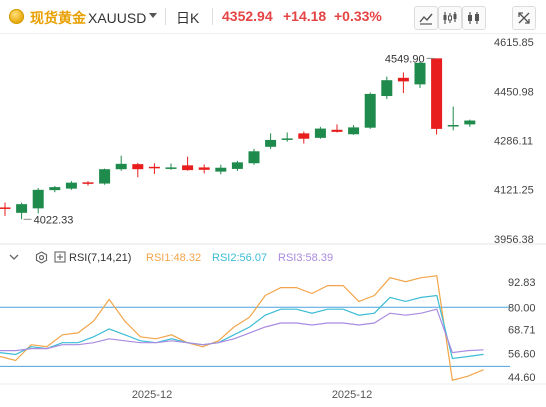  What do you see at coordinates (253, 258) in the screenshot?
I see `rsi2-value: 56.07` at bounding box center [253, 258].